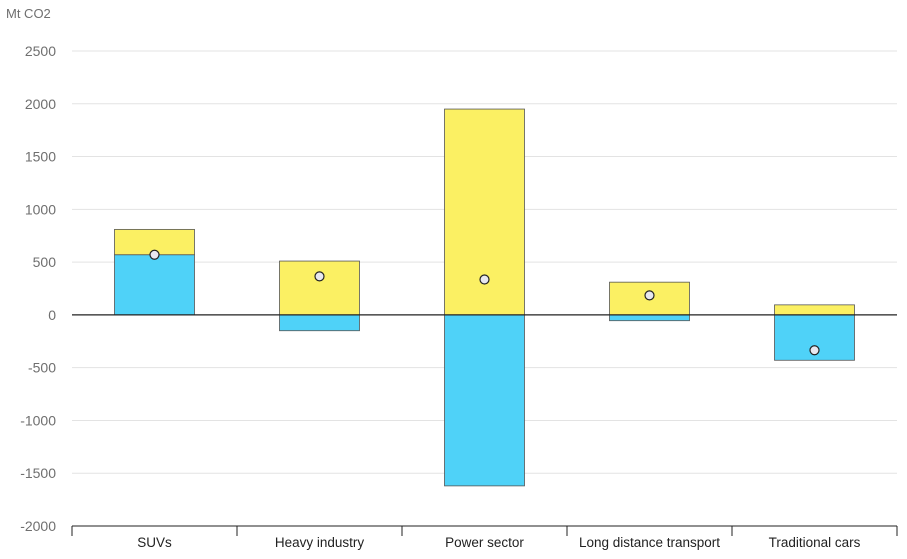 The width and height of the screenshot is (907, 559). What do you see at coordinates (38, 473) in the screenshot?
I see `y-tick-label: -1500` at bounding box center [38, 473].